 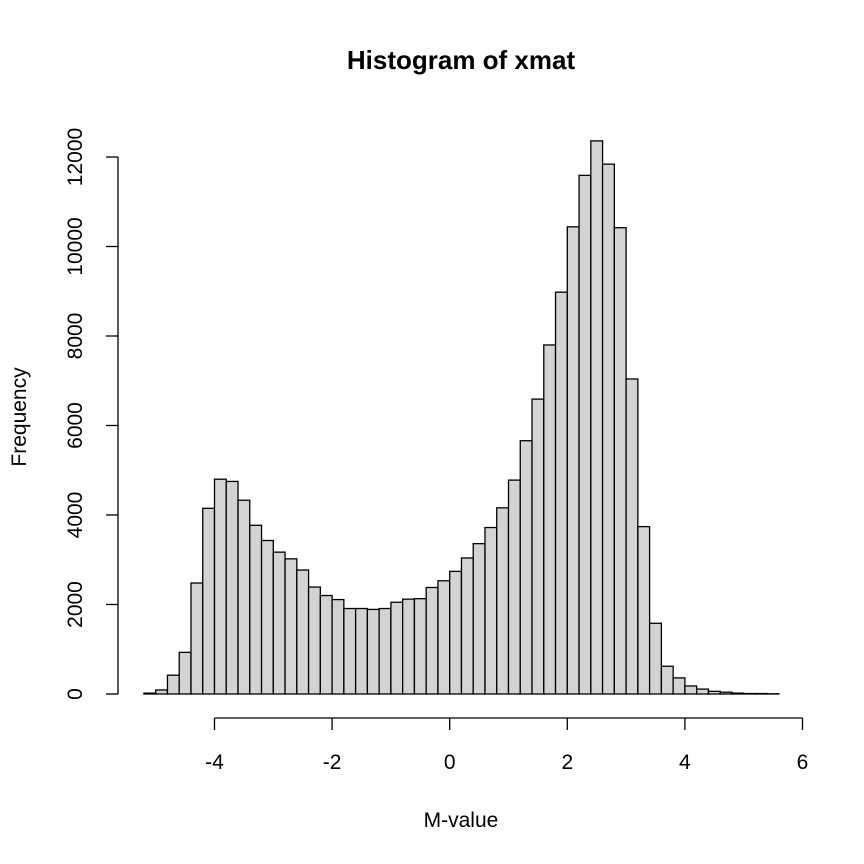 I want to click on y-tick-label: 0, so click(x=75, y=694).